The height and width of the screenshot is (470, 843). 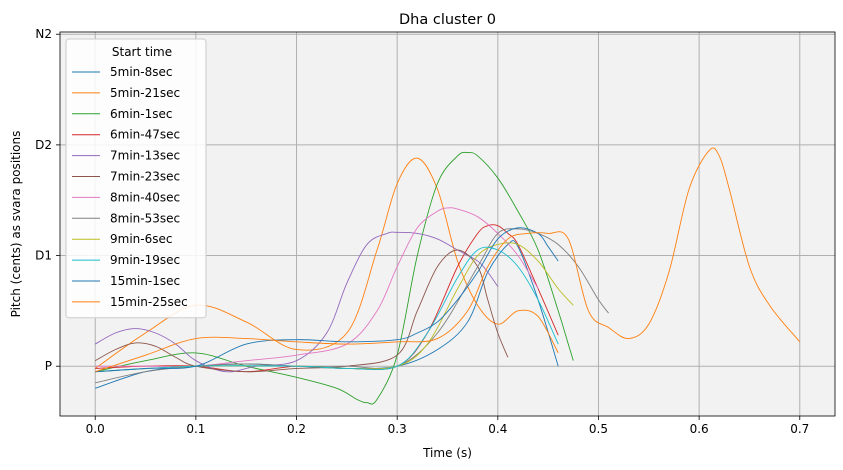 I want to click on x-tick-label: 0.2, so click(x=296, y=429).